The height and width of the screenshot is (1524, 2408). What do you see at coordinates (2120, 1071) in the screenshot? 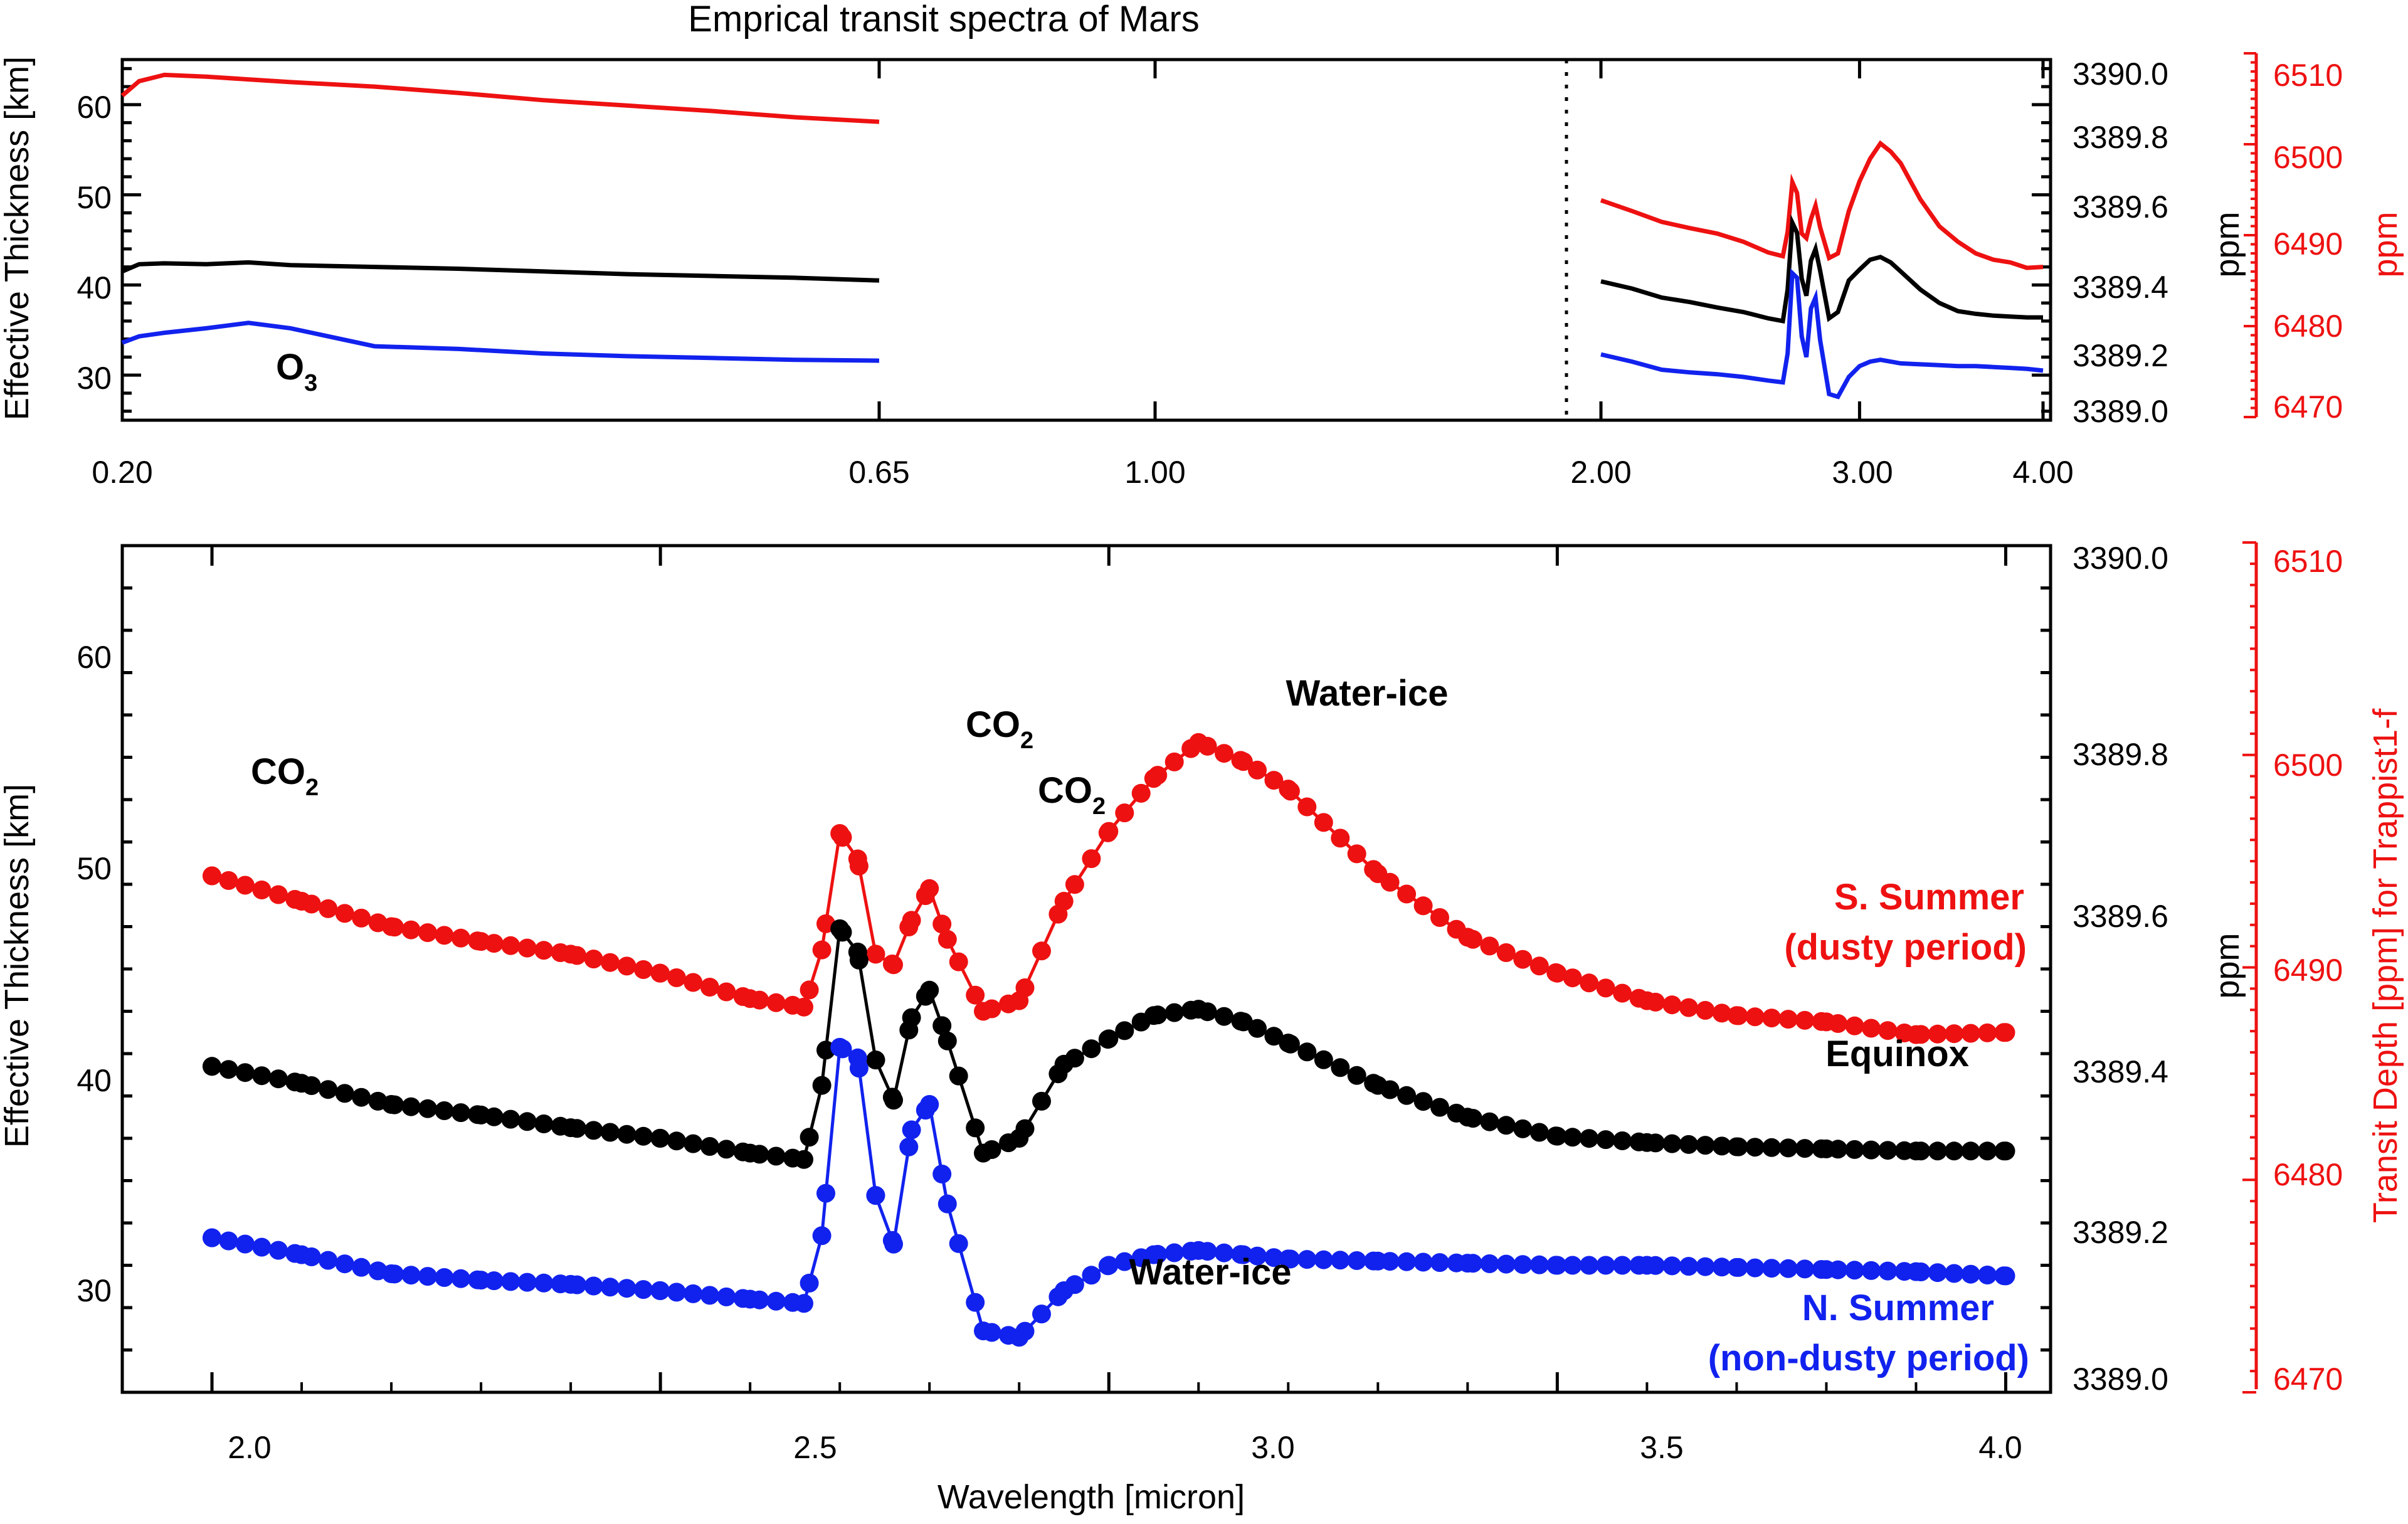
I see `bottom-right-ytick-label: 3389.4` at bounding box center [2120, 1071].